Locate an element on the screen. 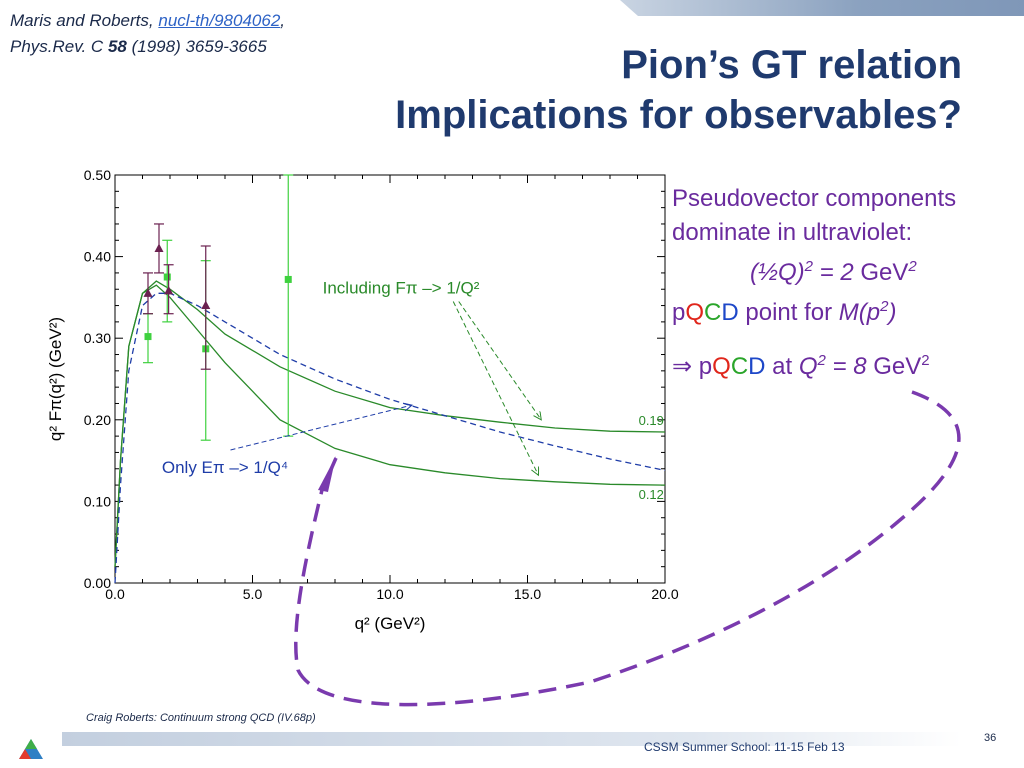 This screenshot has height=768, width=1024. footer-school: CSSM Summer School: 11-15 Feb 13 is located at coordinates (744, 747).